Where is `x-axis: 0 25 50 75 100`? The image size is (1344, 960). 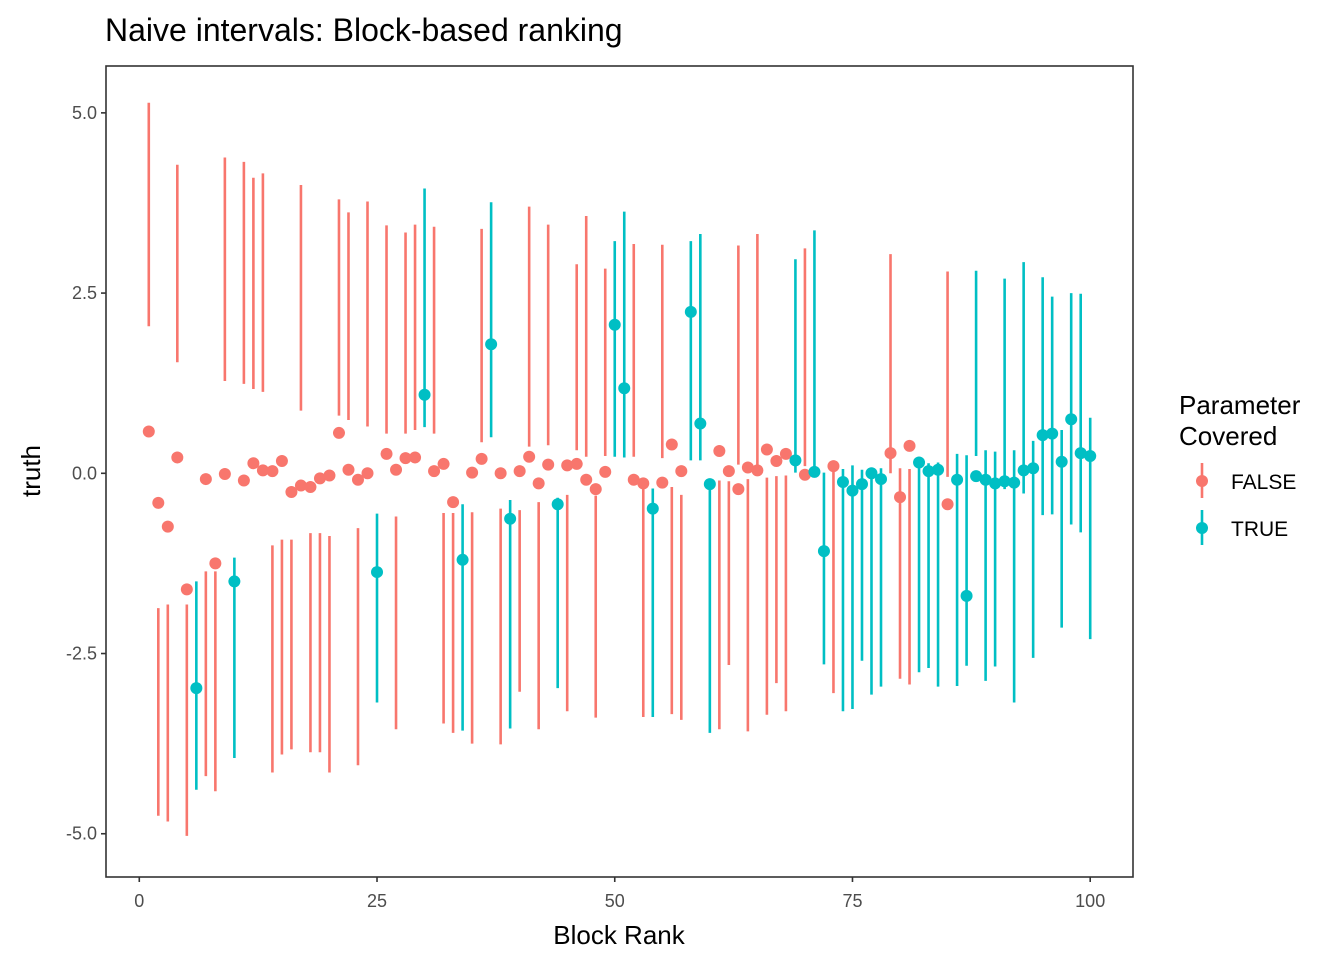
x-axis: 0 25 50 75 100 is located at coordinates (619, 894).